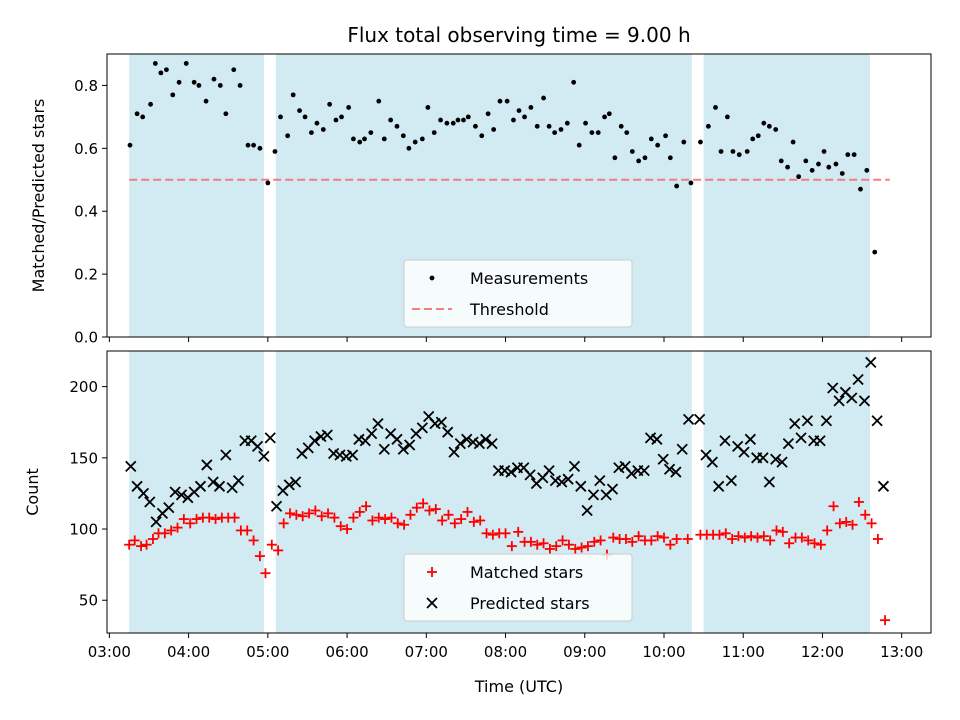  What do you see at coordinates (86, 275) in the screenshot?
I see `y-tick-label: 0.2` at bounding box center [86, 275].